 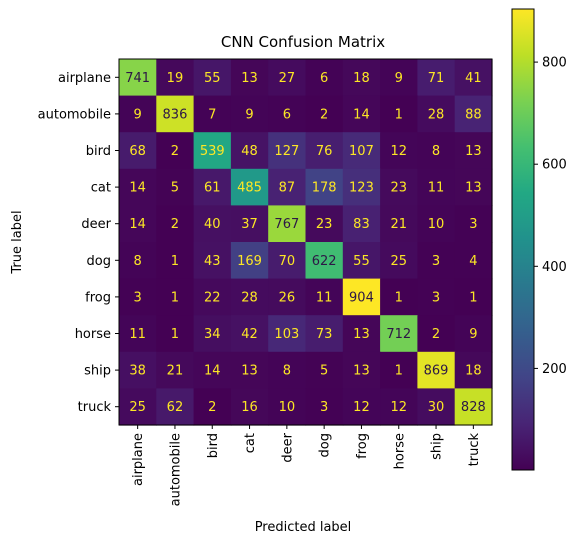 I want to click on cell-value-label: 127, so click(x=286, y=151).